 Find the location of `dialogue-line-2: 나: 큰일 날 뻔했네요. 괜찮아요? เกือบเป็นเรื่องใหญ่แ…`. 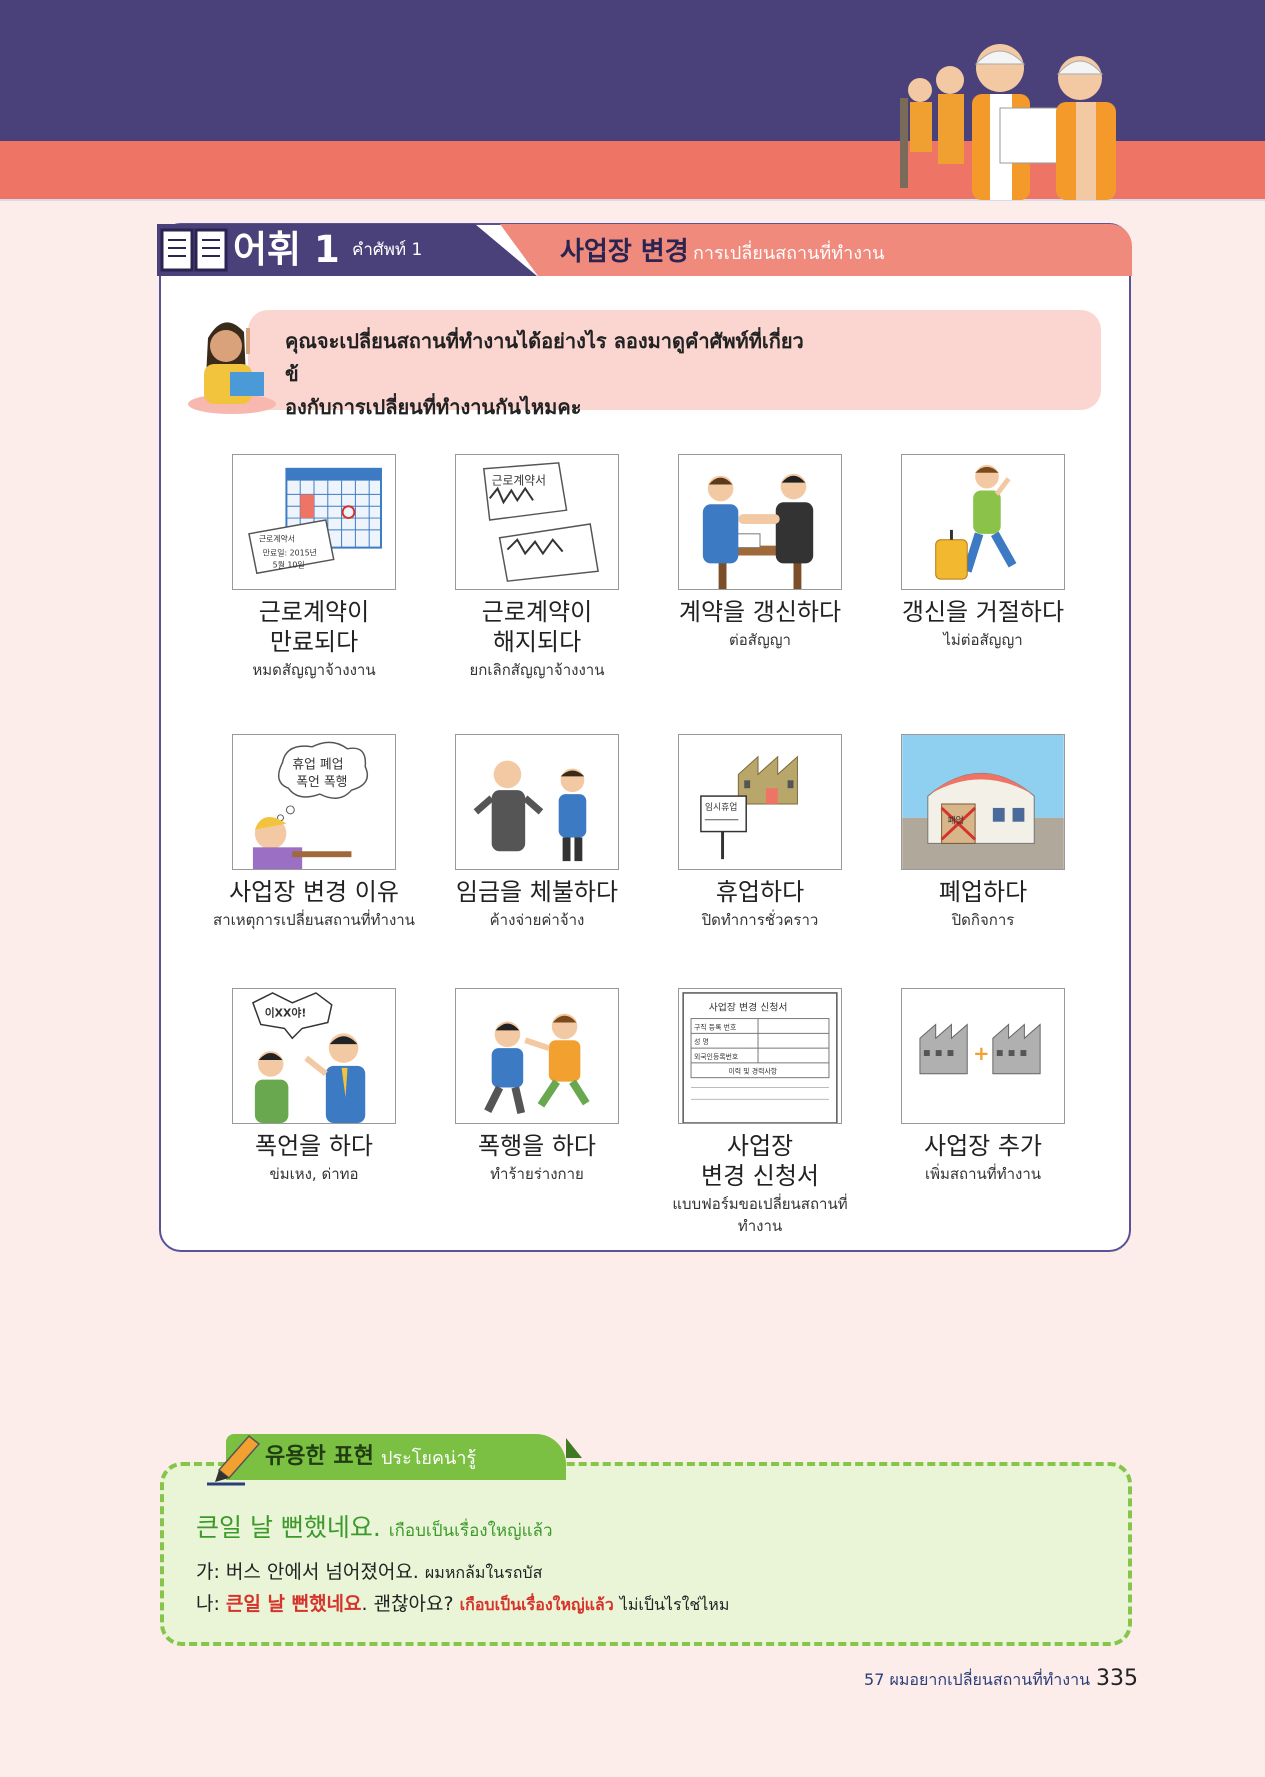

dialogue-line-2: 나: 큰일 날 뻔했네요. 괜찮아요? เกือบเป็นเรื่องใหญ่แ… is located at coordinates (462, 1604).